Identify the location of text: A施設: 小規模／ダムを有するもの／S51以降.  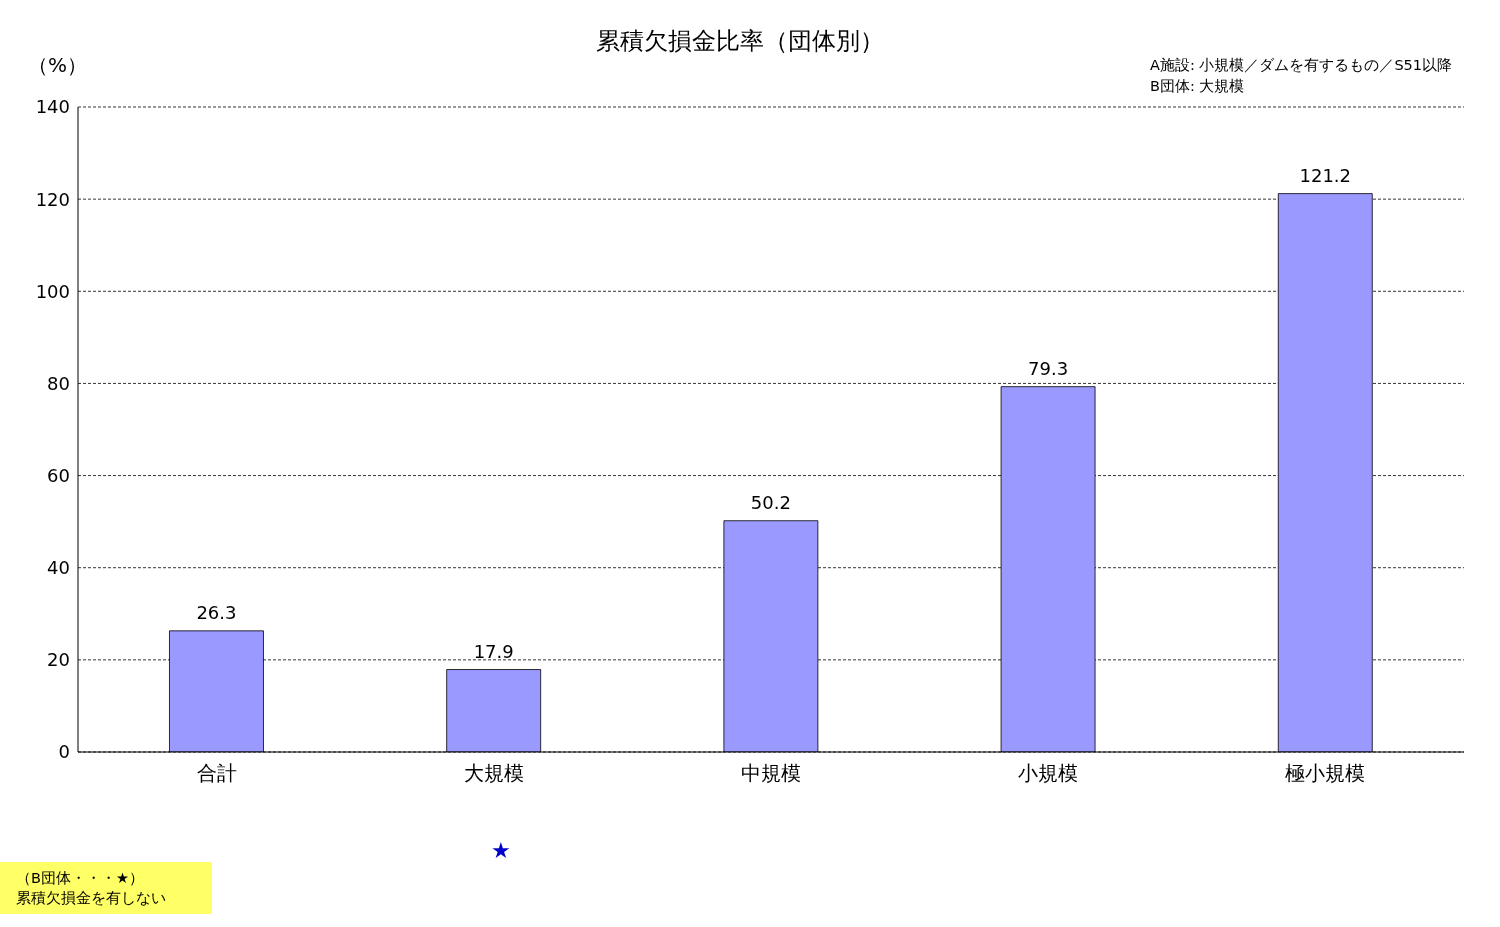
(1301, 65).